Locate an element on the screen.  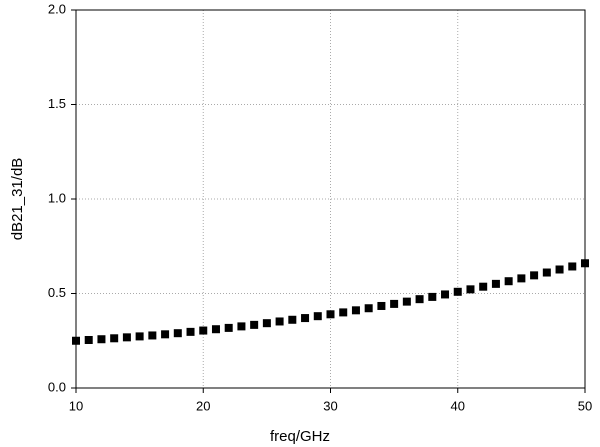
y-axis-title: dB21_31/dB is located at coordinates (17, 199).